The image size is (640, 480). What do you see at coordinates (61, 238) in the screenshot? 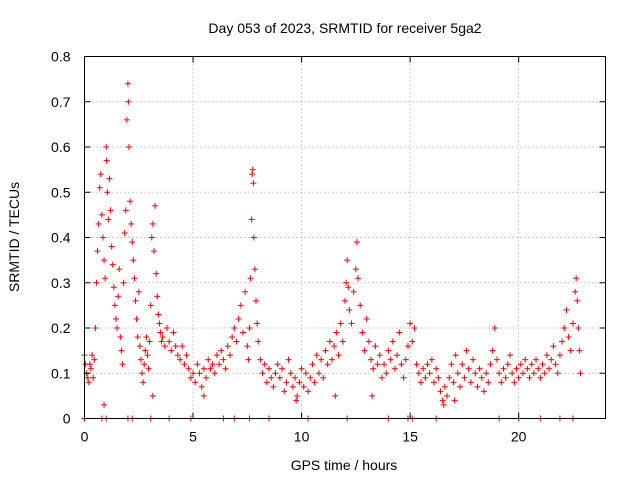
I see `y-tick-label: 0.4` at bounding box center [61, 238].